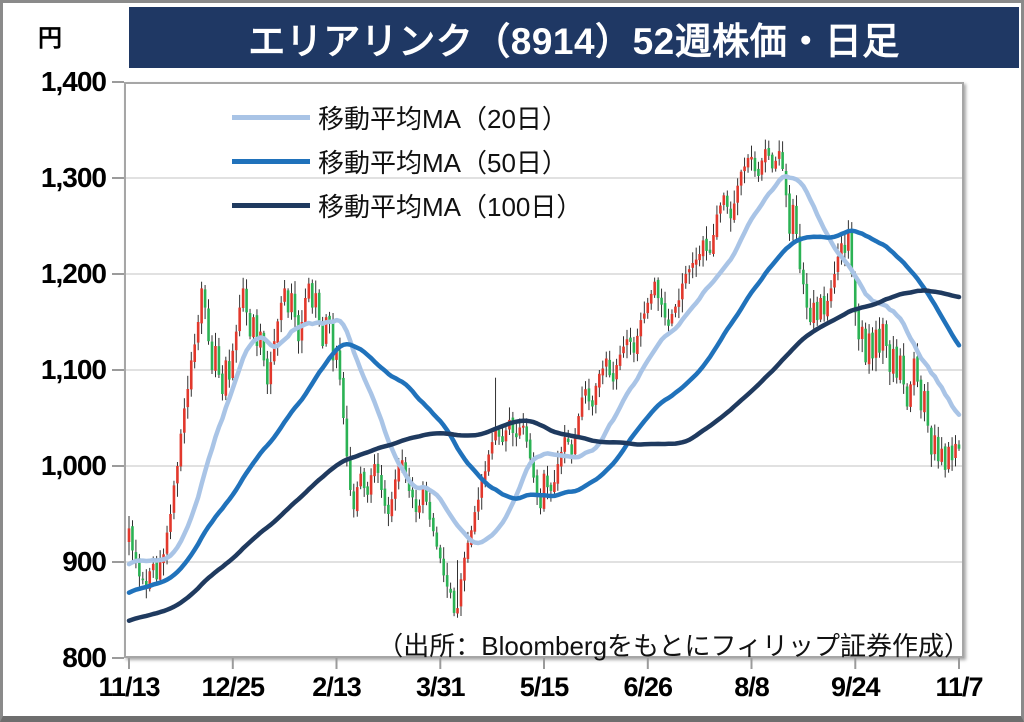 This screenshot has height=722, width=1024. Describe the element at coordinates (337, 687) in the screenshot. I see `x-axis-tick-label: 2/13` at that location.